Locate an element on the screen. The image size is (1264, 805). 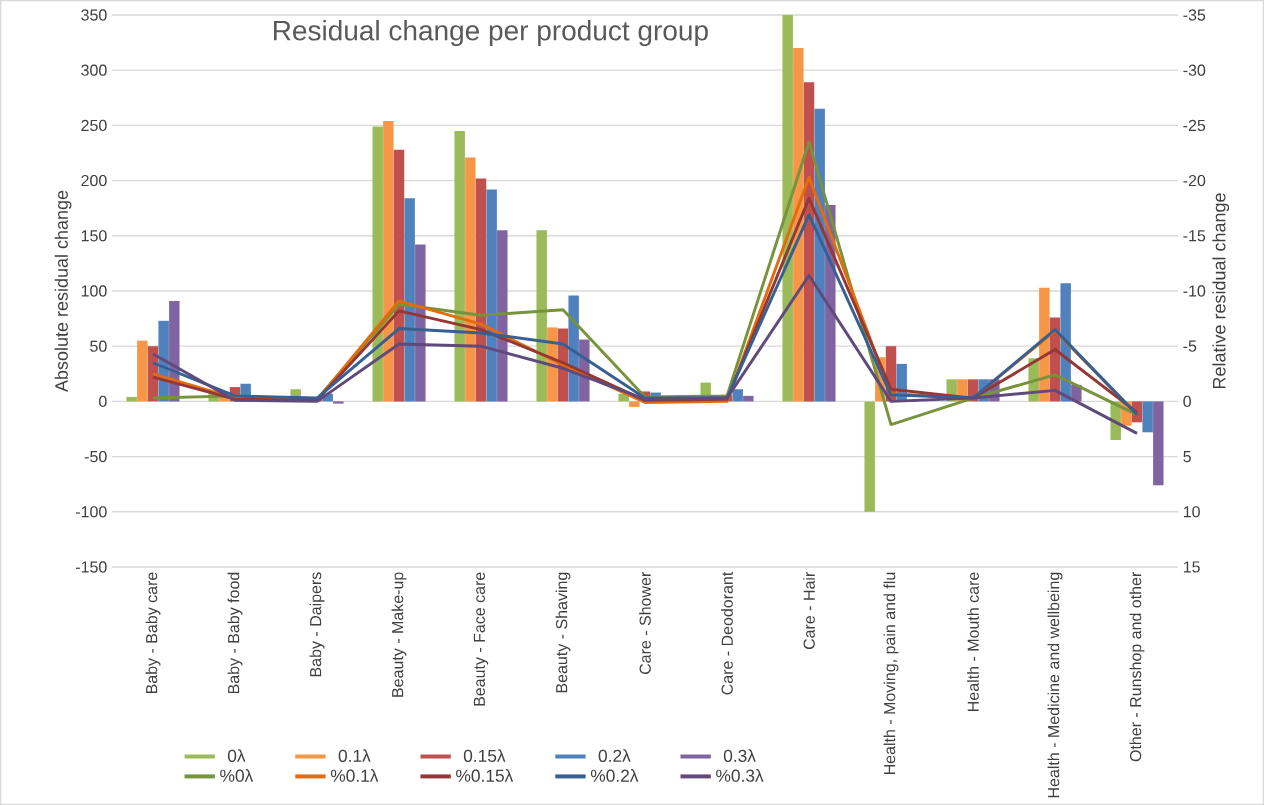
y-tick-label: 250 is located at coordinates (94, 125).